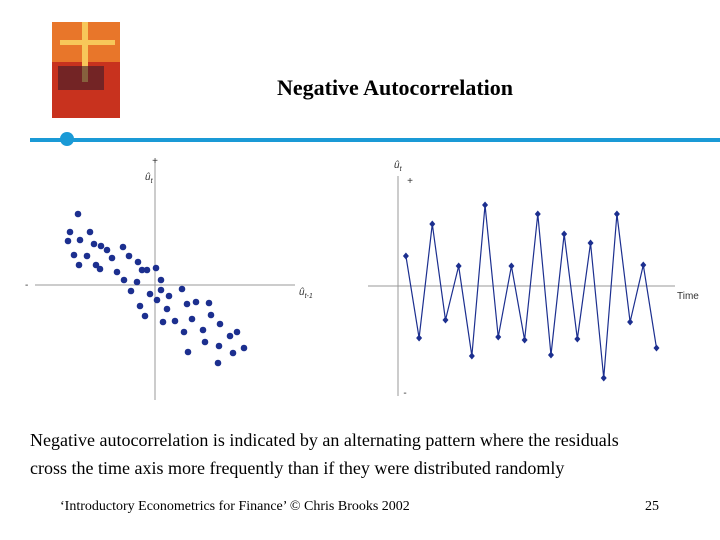  I want to click on axis-label: ût-1, so click(306, 293).